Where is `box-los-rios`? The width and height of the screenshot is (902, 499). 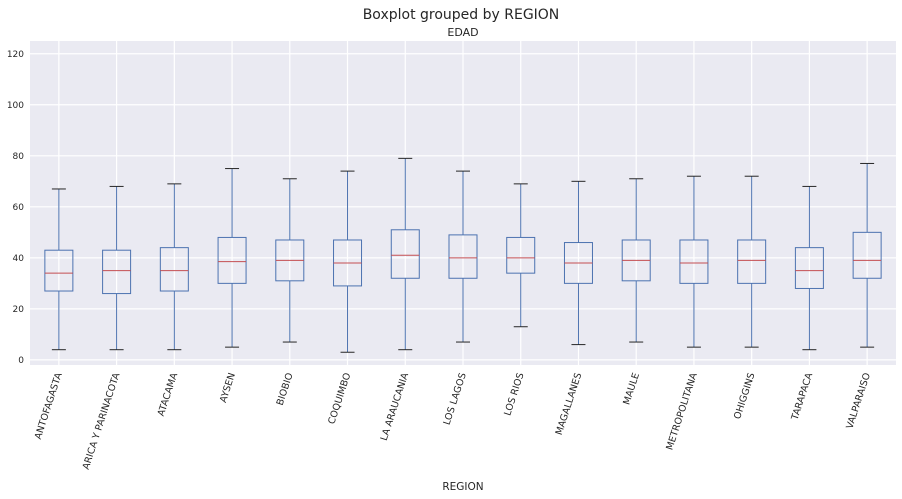
box-los-rios is located at coordinates (521, 255).